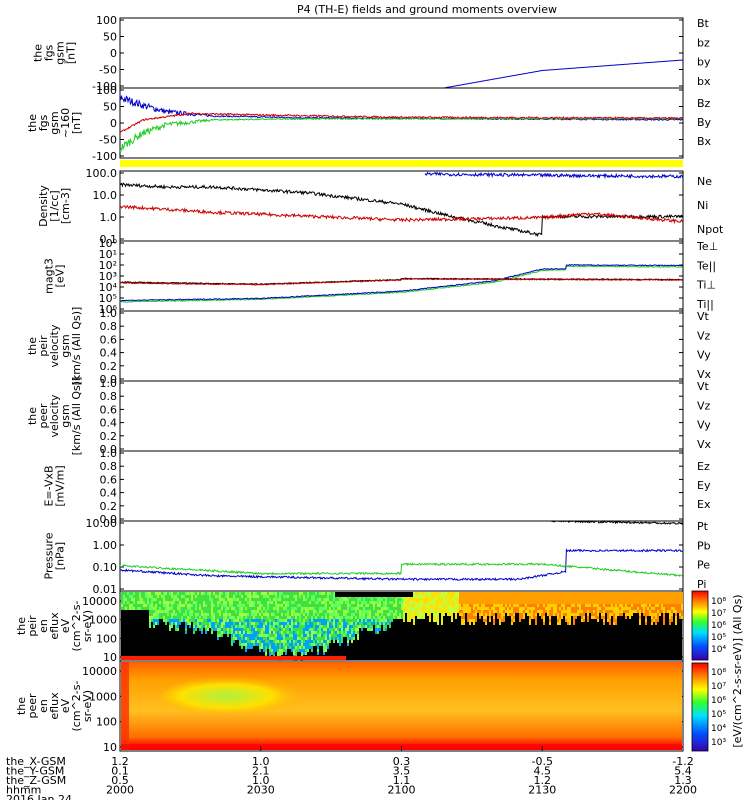  I want to click on y-tick-label: 10⁶, so click(108, 309).